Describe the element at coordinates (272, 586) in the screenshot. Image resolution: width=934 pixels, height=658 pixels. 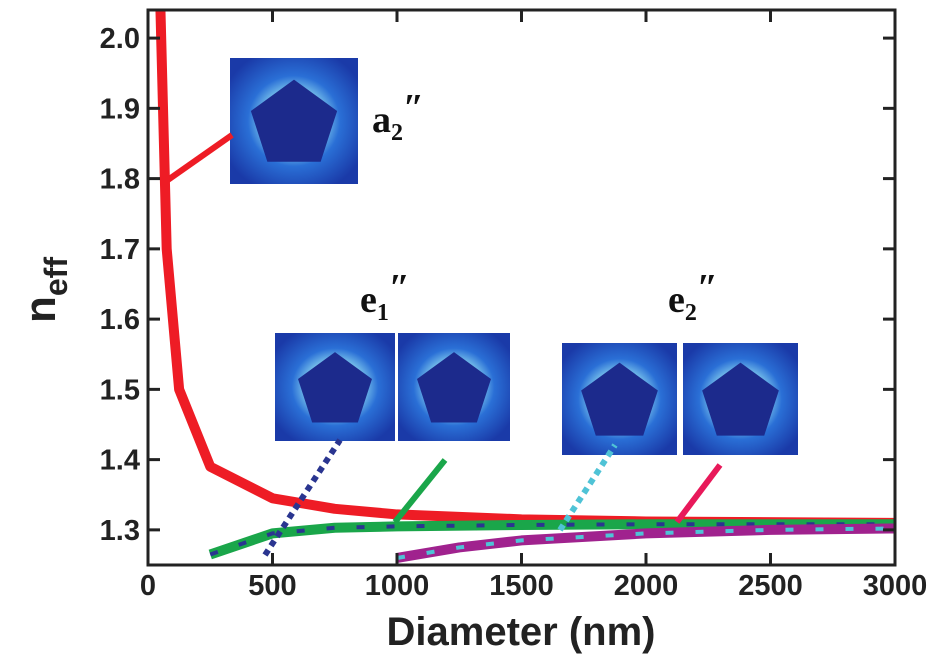
I see `x-tick-label: 500` at that location.